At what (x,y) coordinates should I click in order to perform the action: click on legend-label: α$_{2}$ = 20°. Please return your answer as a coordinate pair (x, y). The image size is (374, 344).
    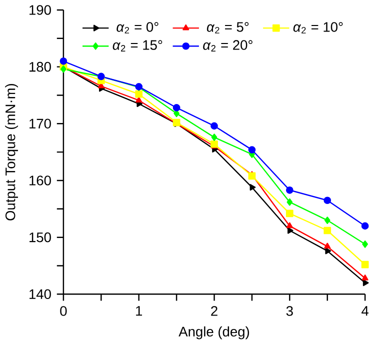
    Looking at the image, I should click on (227, 46).